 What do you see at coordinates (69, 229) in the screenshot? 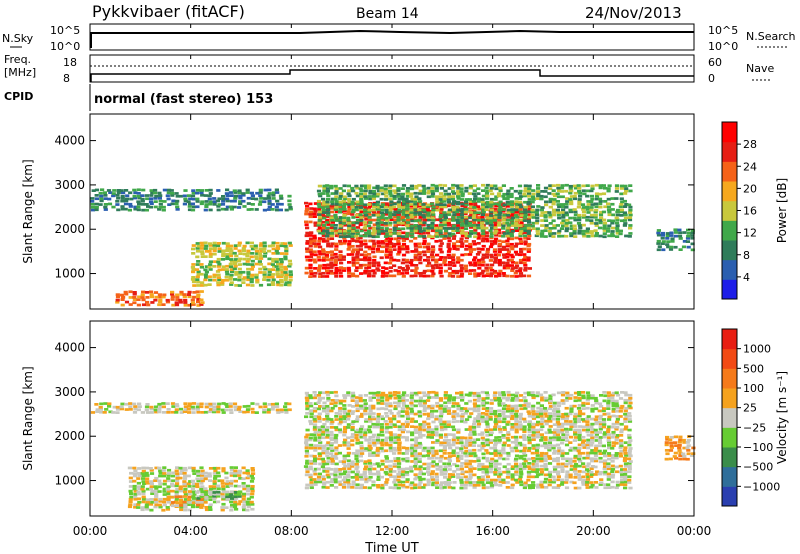
I see `power-ytick-label: 2000` at bounding box center [69, 229].